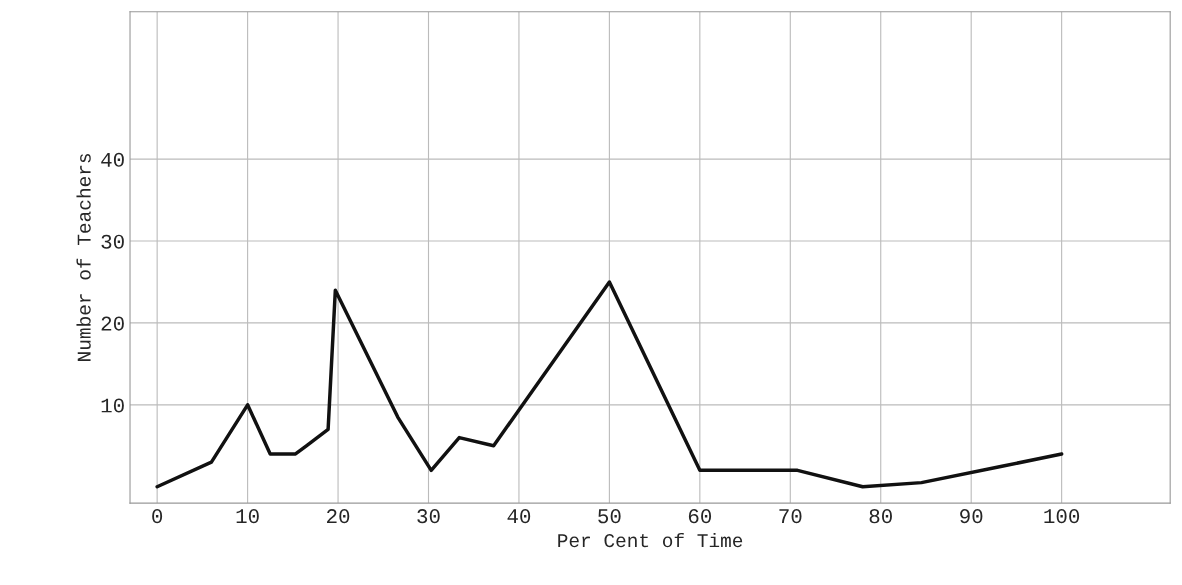  I want to click on x-axis-title: Per Cent of Time, so click(650, 540).